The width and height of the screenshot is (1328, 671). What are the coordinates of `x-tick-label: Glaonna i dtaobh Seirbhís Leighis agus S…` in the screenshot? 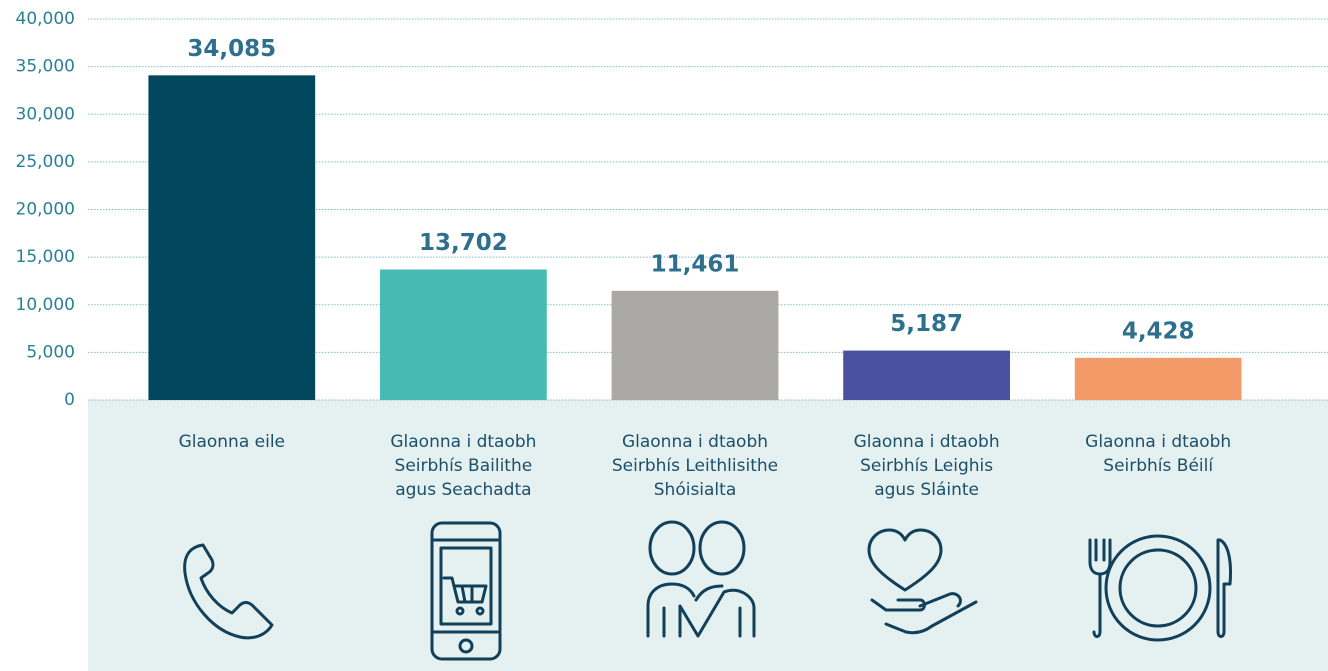 It's located at (926, 466).